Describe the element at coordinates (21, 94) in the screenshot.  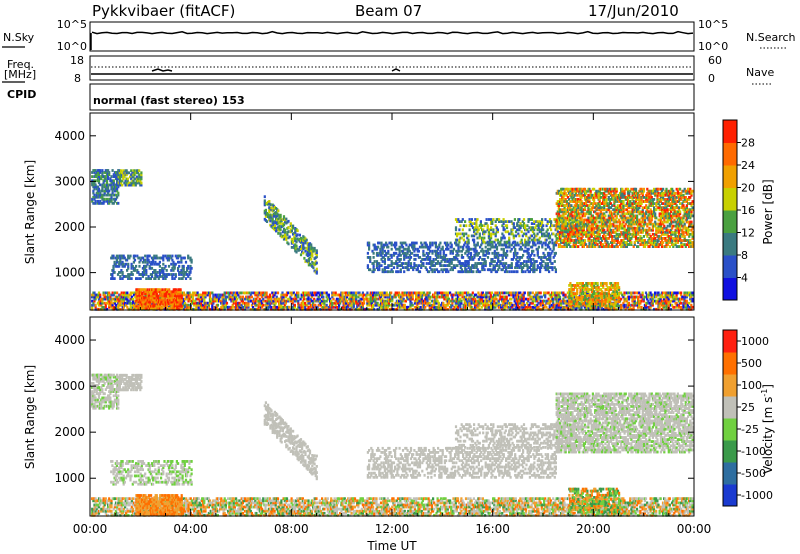
I see `cpid-label: CPID` at that location.